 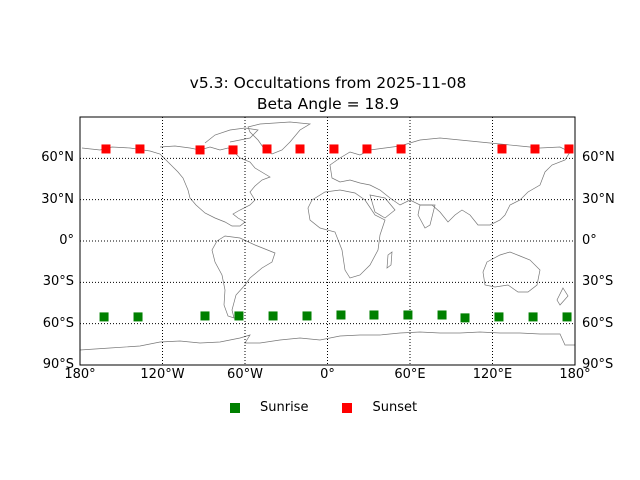 I want to click on x-tick-label: 0°, so click(x=327, y=374).